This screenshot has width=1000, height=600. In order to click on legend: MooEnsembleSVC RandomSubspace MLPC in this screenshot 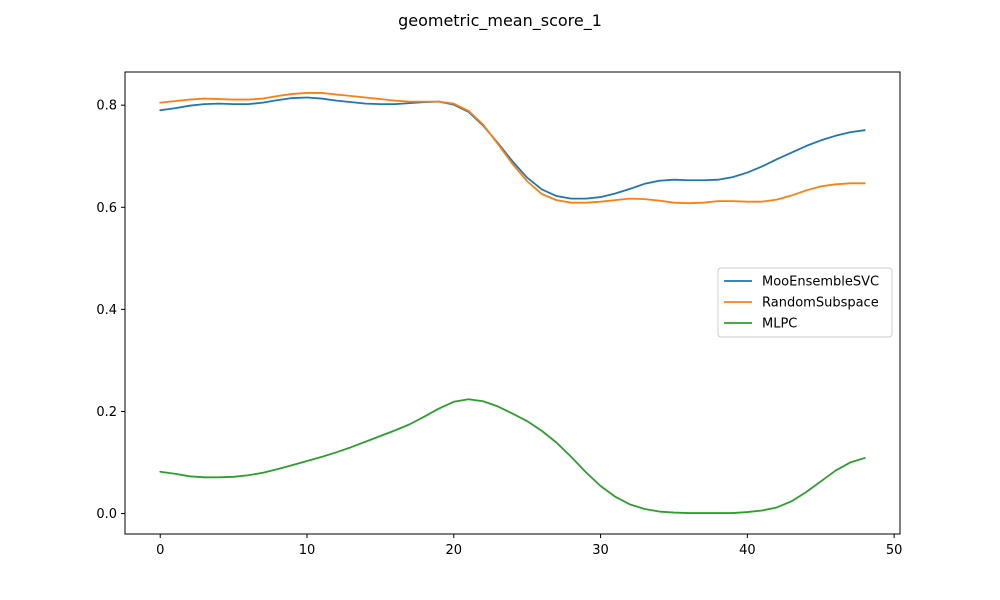, I will do `click(805, 302)`.